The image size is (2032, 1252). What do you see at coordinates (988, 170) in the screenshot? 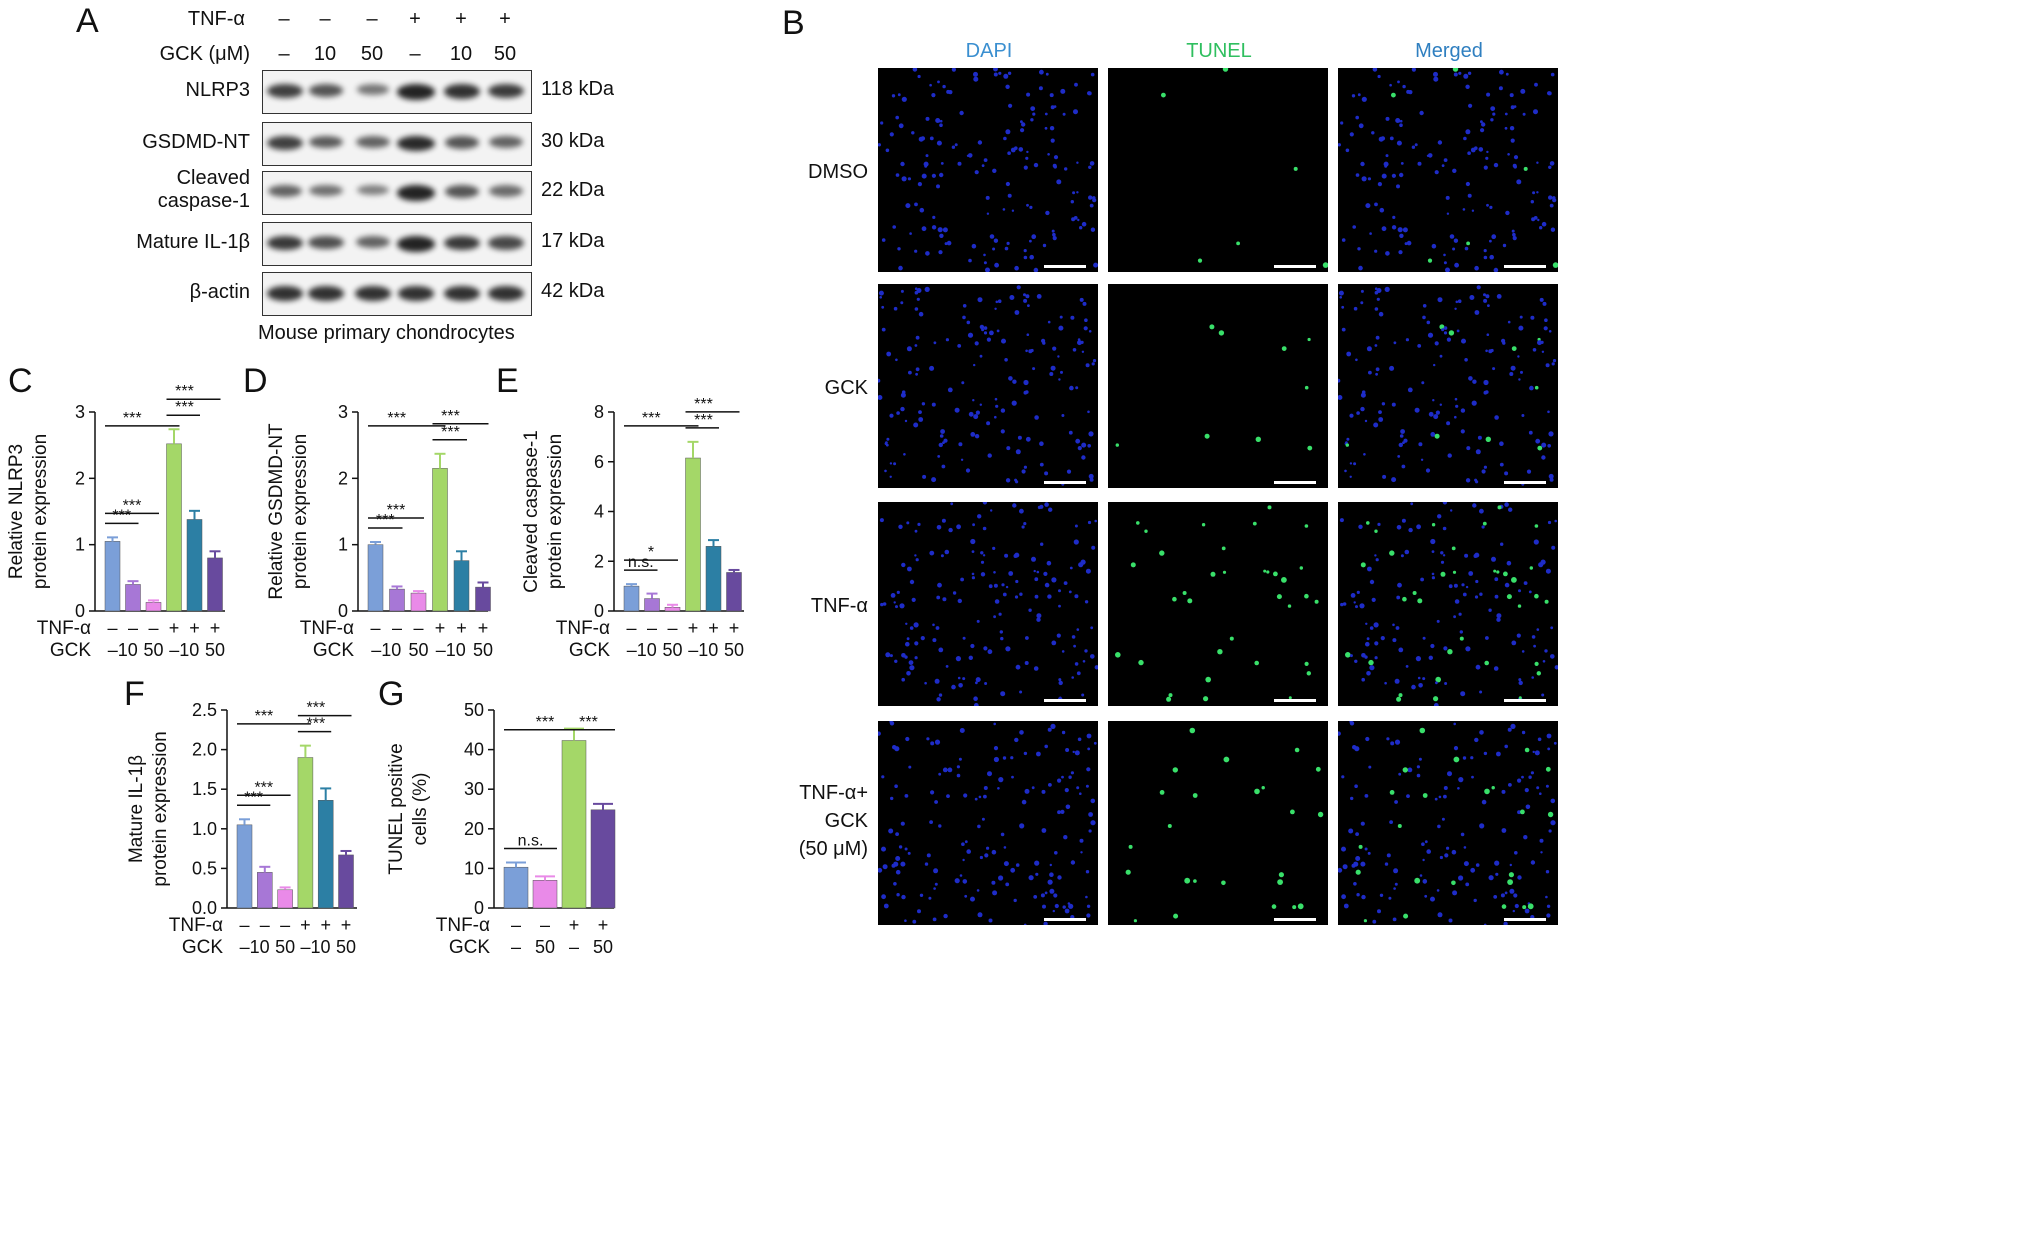
I see `micrograph-cells` at bounding box center [988, 170].